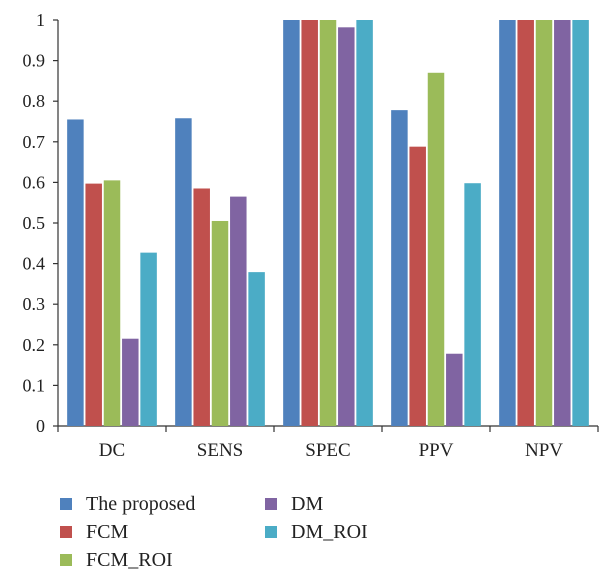  Describe the element at coordinates (129, 559) in the screenshot. I see `legend-label: FCM_ROI` at that location.